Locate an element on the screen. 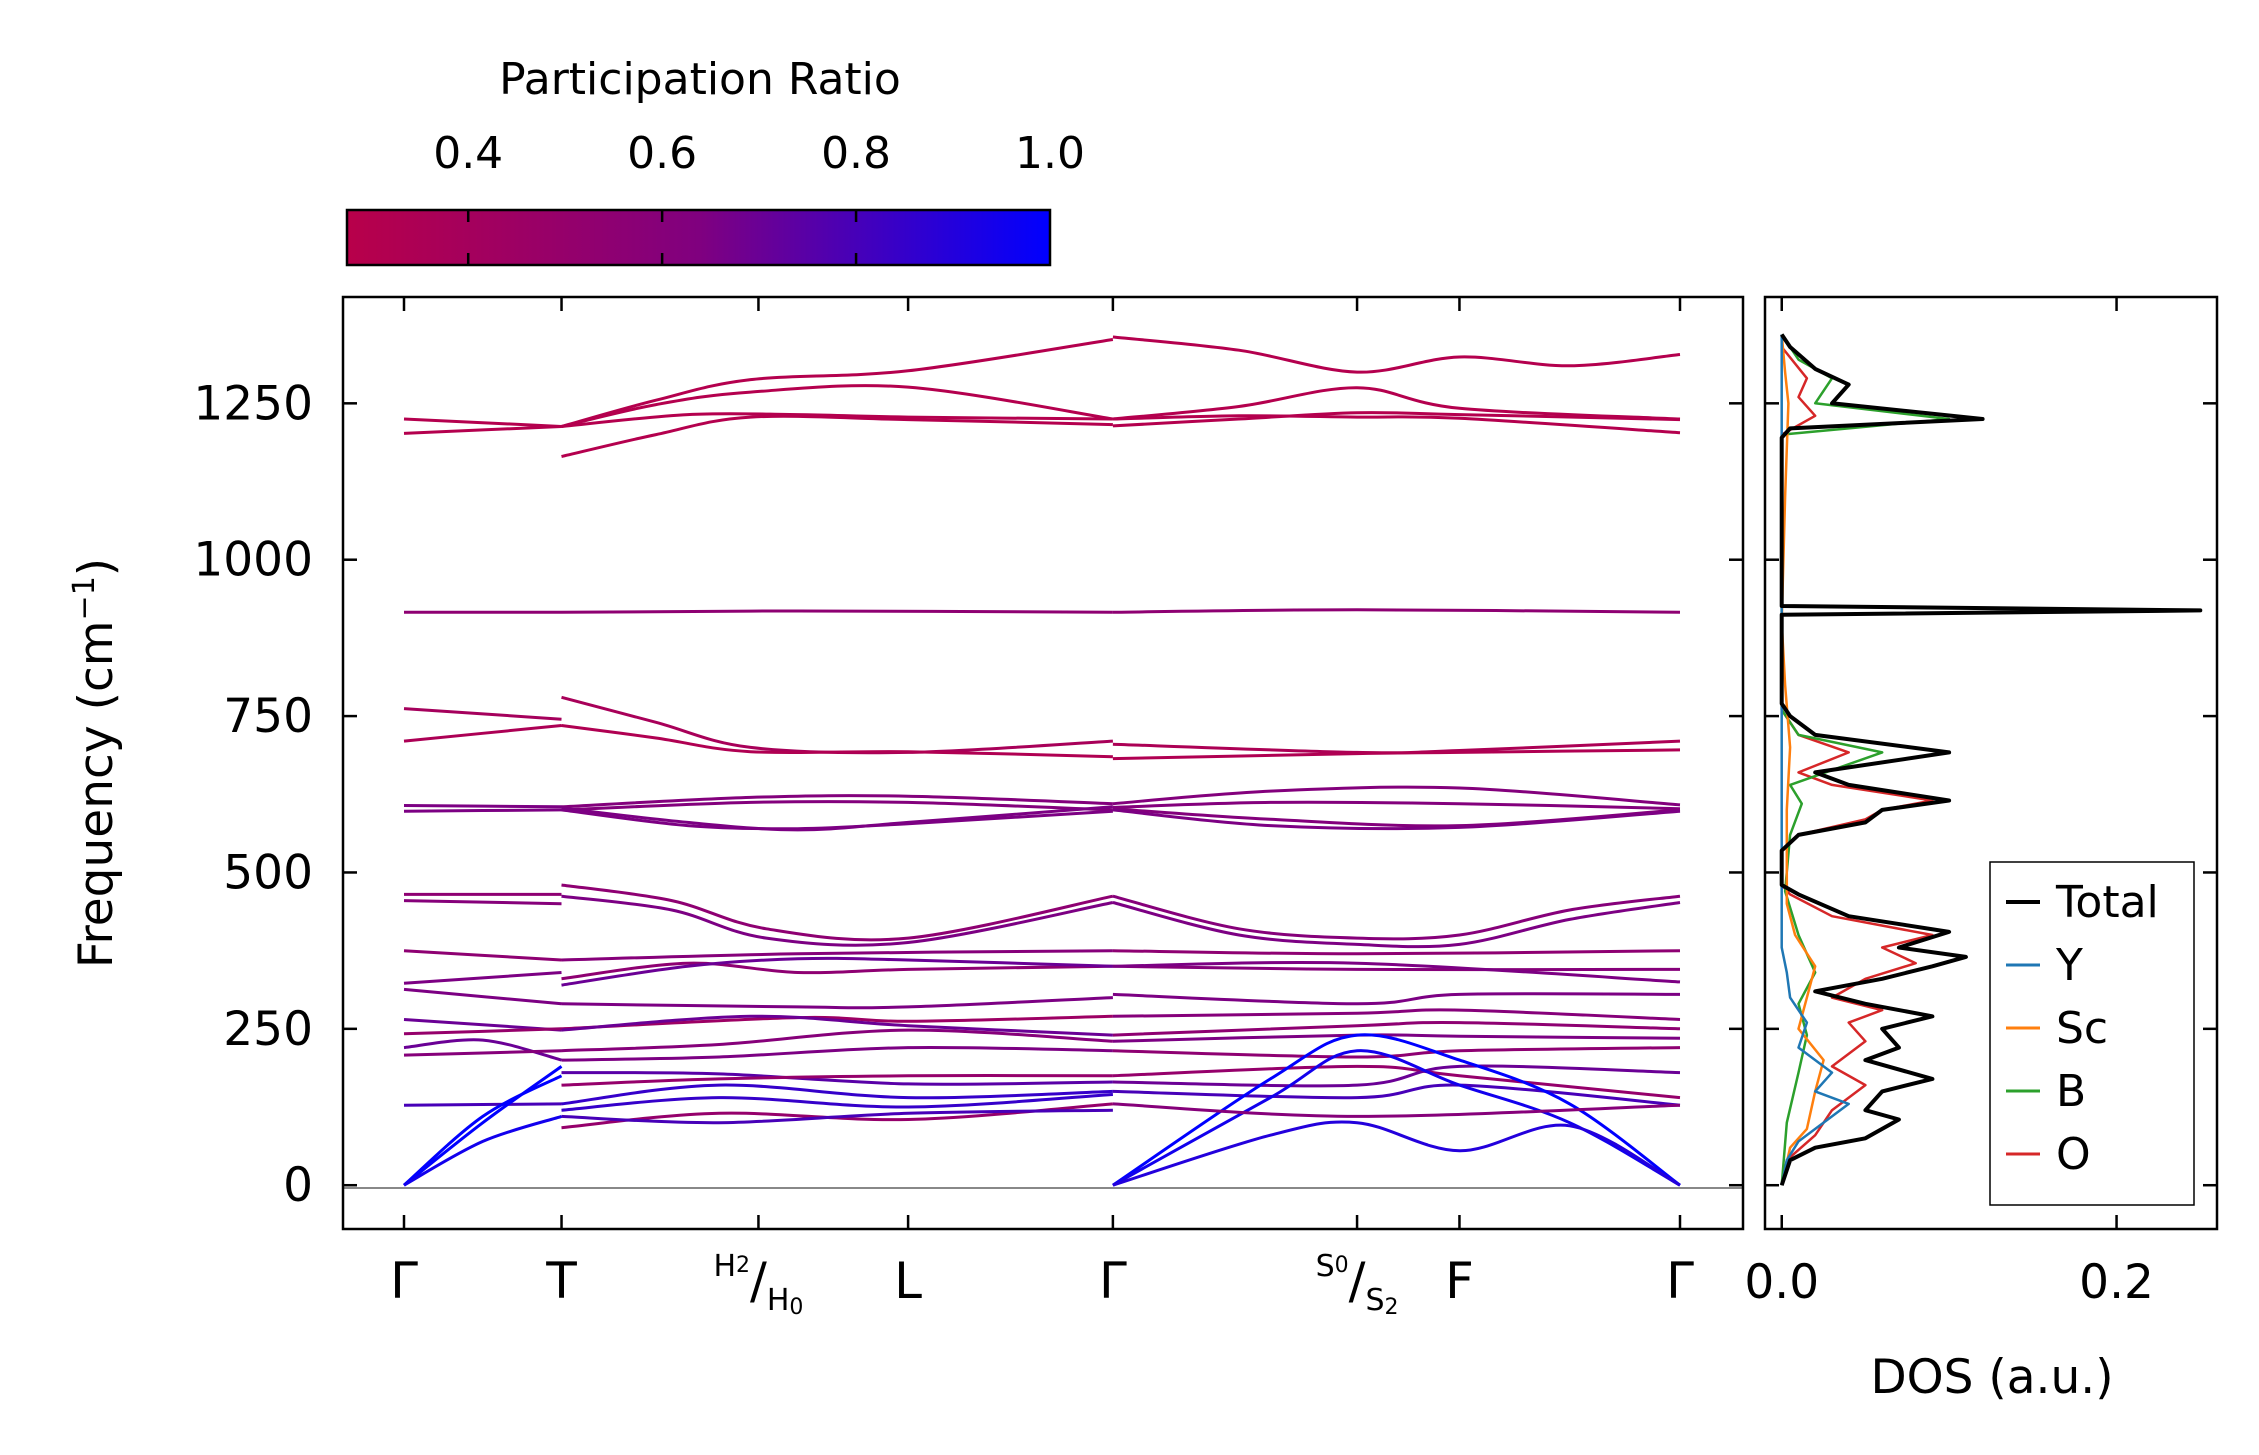 The height and width of the screenshot is (1455, 2259). colorbar-tick-label: 0.6 is located at coordinates (662, 153).